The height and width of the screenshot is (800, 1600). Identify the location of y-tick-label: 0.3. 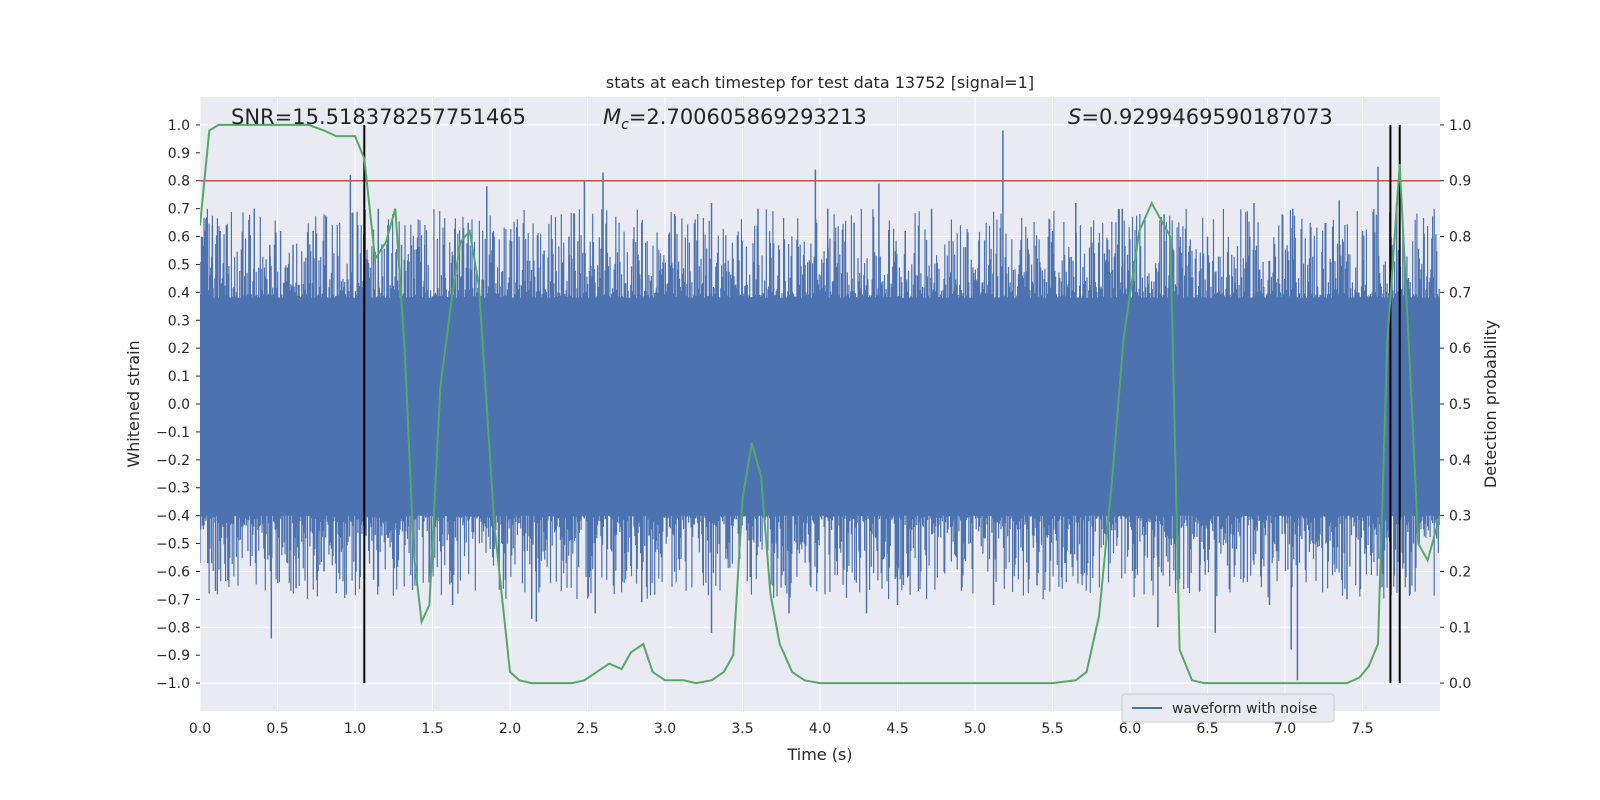
(179, 321).